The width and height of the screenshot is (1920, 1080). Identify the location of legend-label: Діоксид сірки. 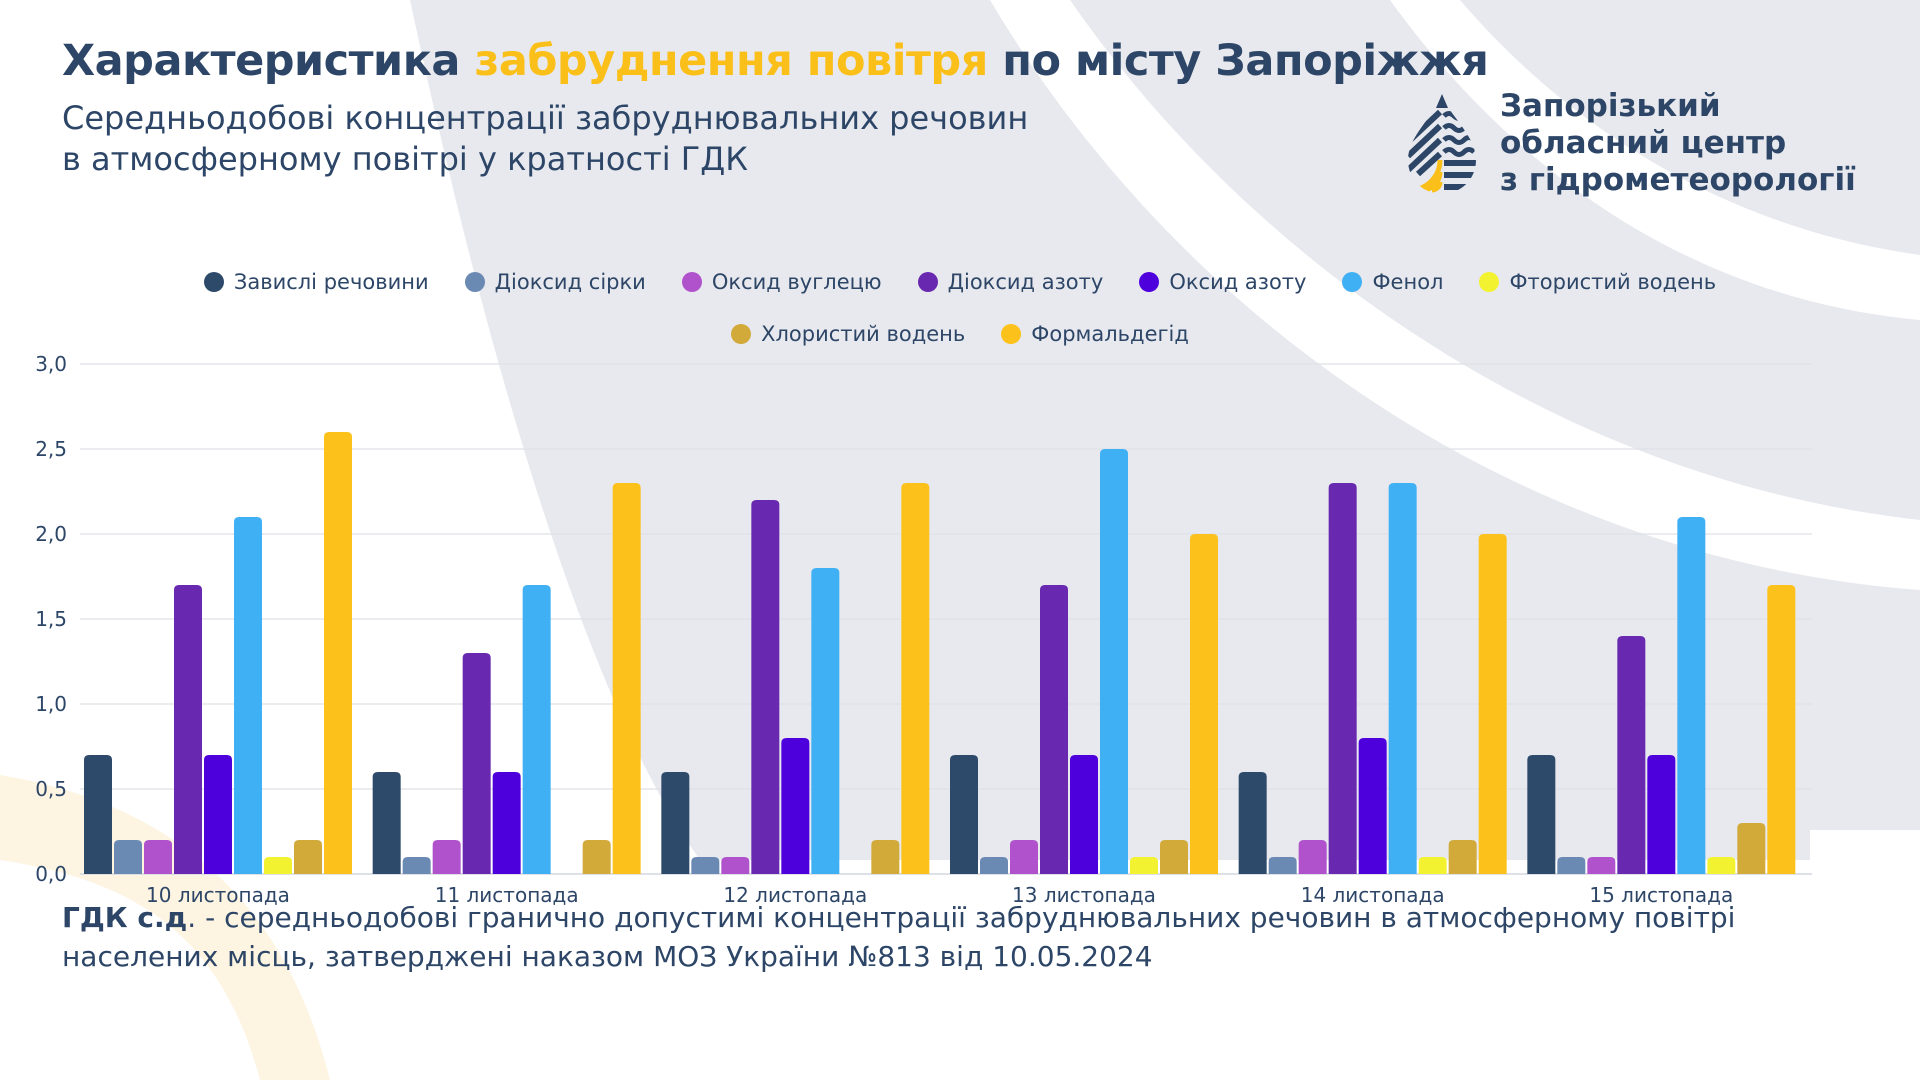
(570, 282).